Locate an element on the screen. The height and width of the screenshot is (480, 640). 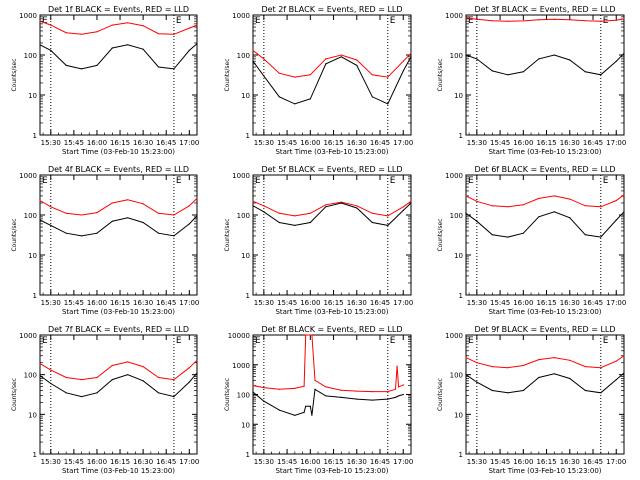
x-tick-label: 16:30 is located at coordinates (570, 143).